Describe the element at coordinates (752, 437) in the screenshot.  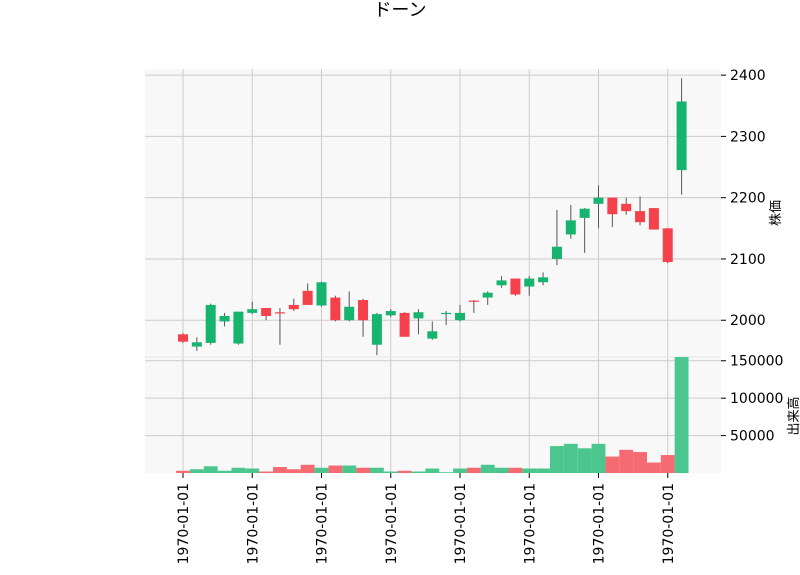
I see `volume-tick-label: 50000` at that location.